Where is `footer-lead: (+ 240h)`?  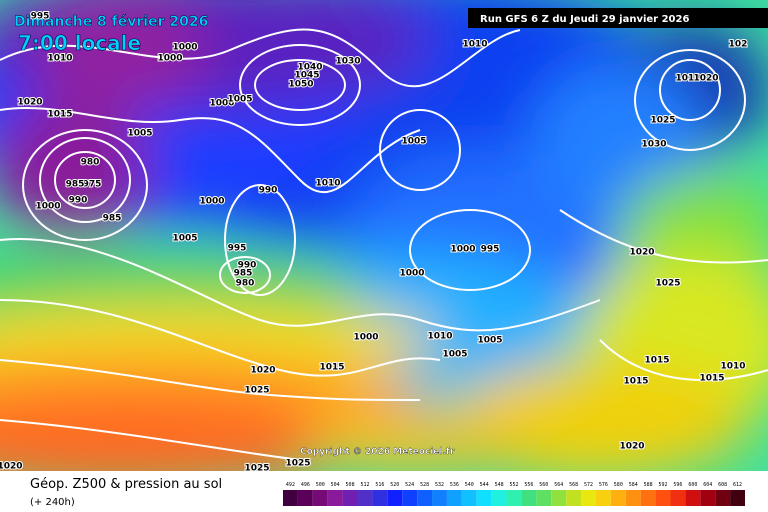
footer-lead: (+ 240h) is located at coordinates (52, 502).